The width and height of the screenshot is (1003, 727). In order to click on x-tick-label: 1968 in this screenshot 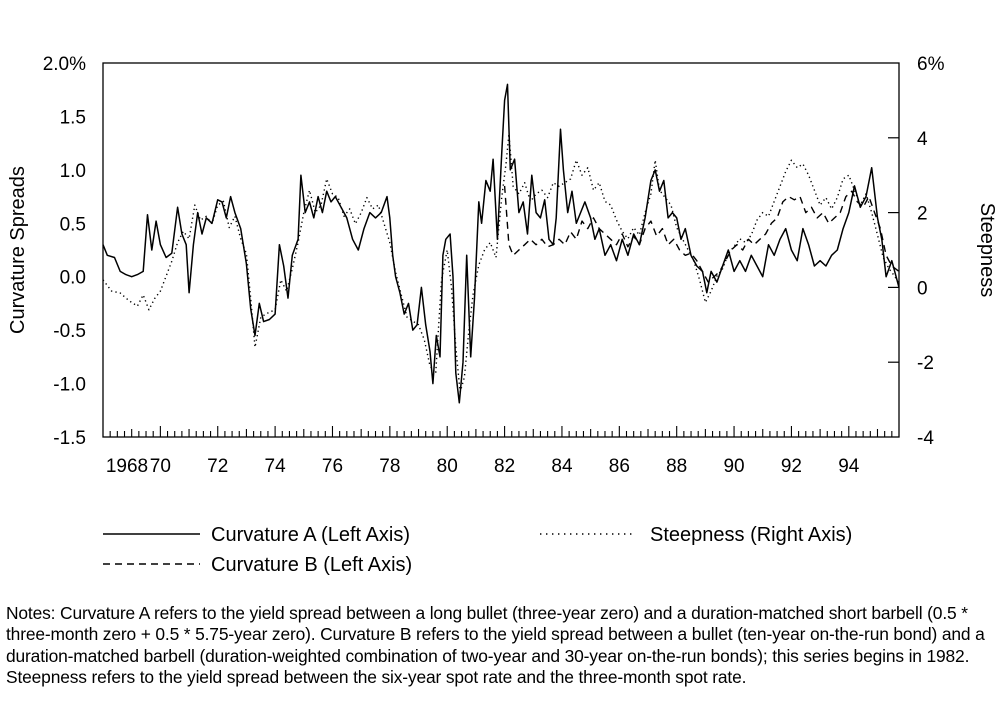, I will do `click(127, 466)`.